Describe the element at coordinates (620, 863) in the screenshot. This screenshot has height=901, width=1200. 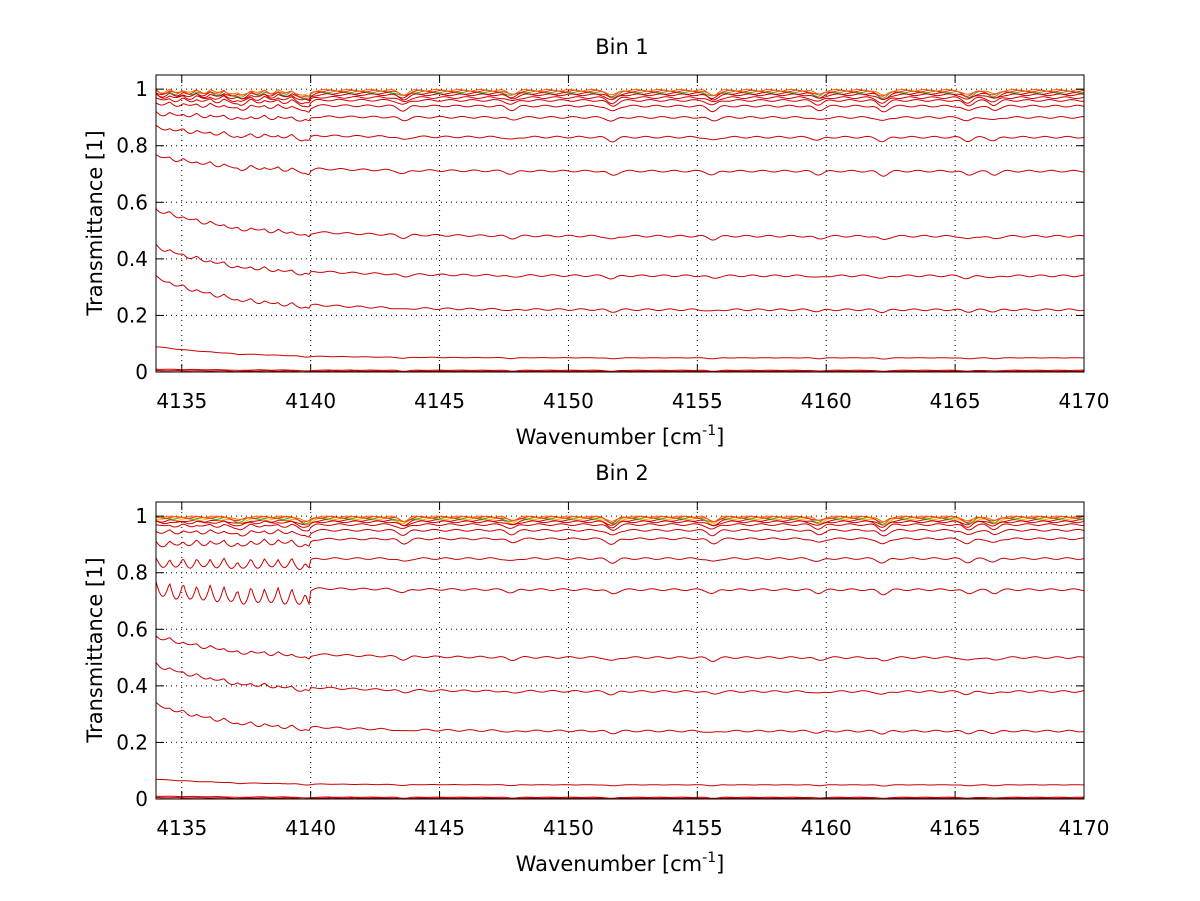
I see `bin-2-x-axis-label: Wavenumber [cm-1]` at that location.